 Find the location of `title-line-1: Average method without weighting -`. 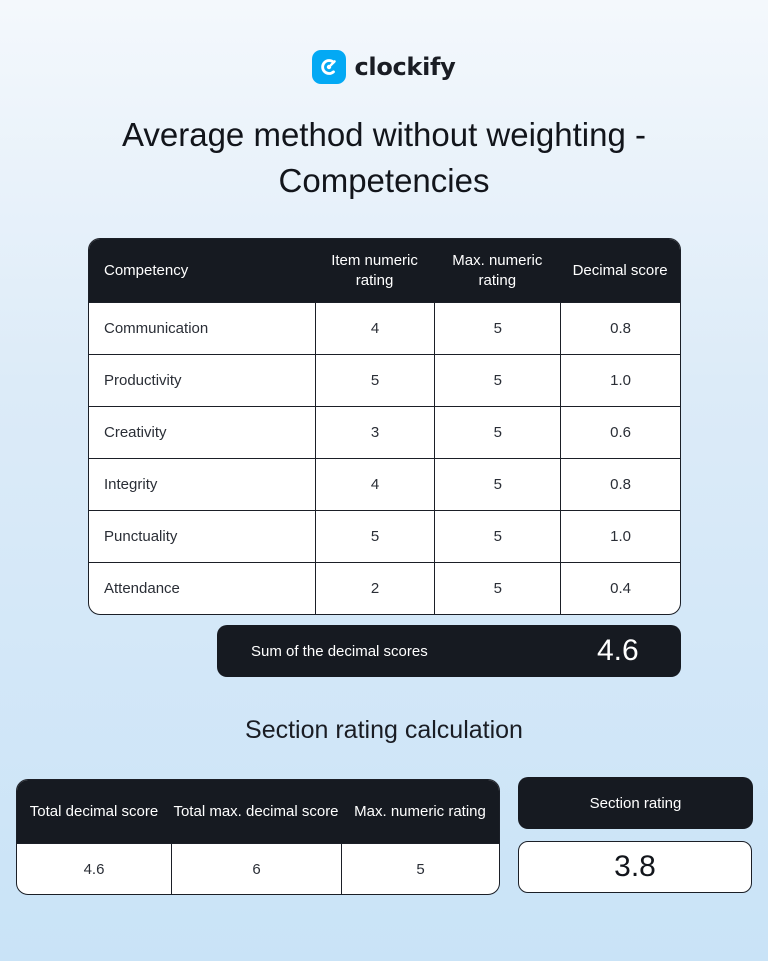

title-line-1: Average method without weighting - is located at coordinates (384, 134).